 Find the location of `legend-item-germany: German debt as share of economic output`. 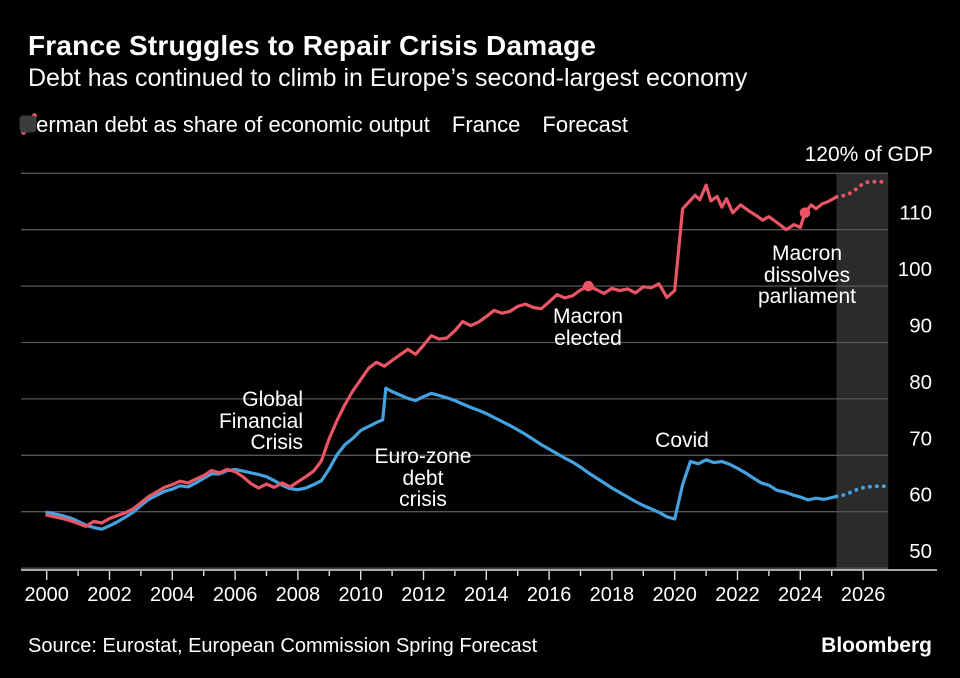

legend-item-germany: German debt as share of economic output is located at coordinates (224, 125).